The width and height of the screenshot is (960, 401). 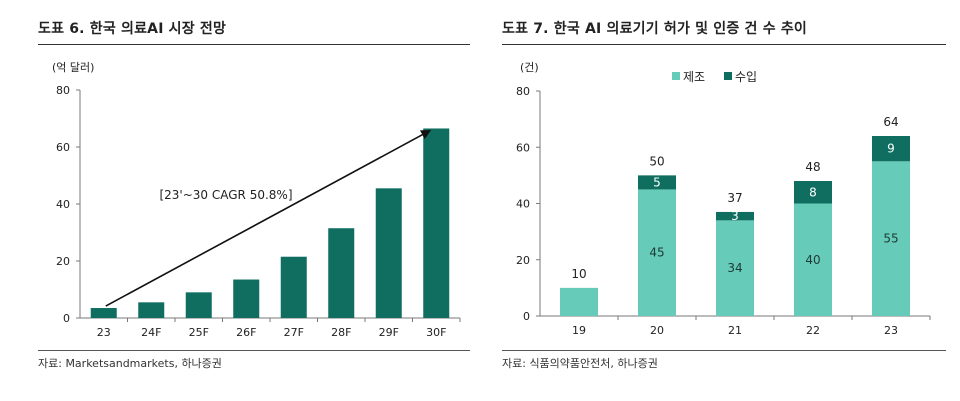 I want to click on segment-label: 8, so click(x=813, y=192).